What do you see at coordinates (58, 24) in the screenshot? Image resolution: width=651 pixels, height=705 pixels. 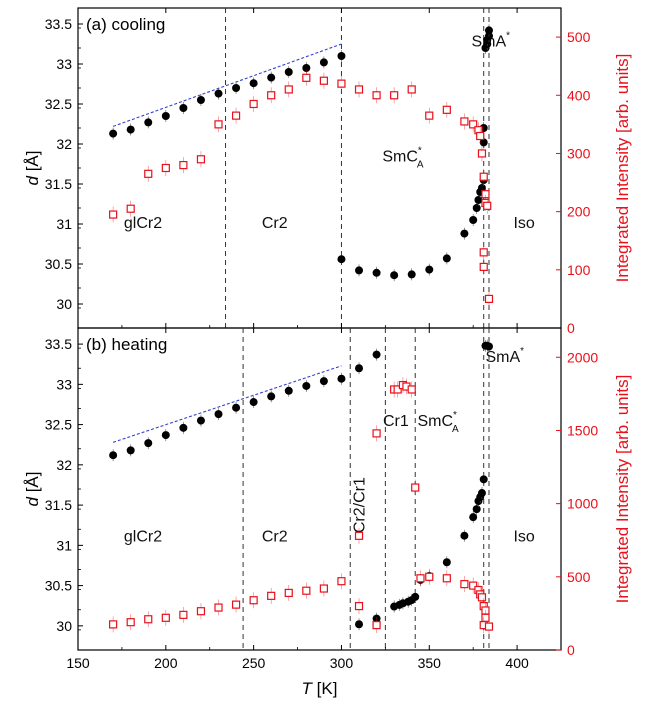 I see `y-tick-label-a-7: 33.5` at bounding box center [58, 24].